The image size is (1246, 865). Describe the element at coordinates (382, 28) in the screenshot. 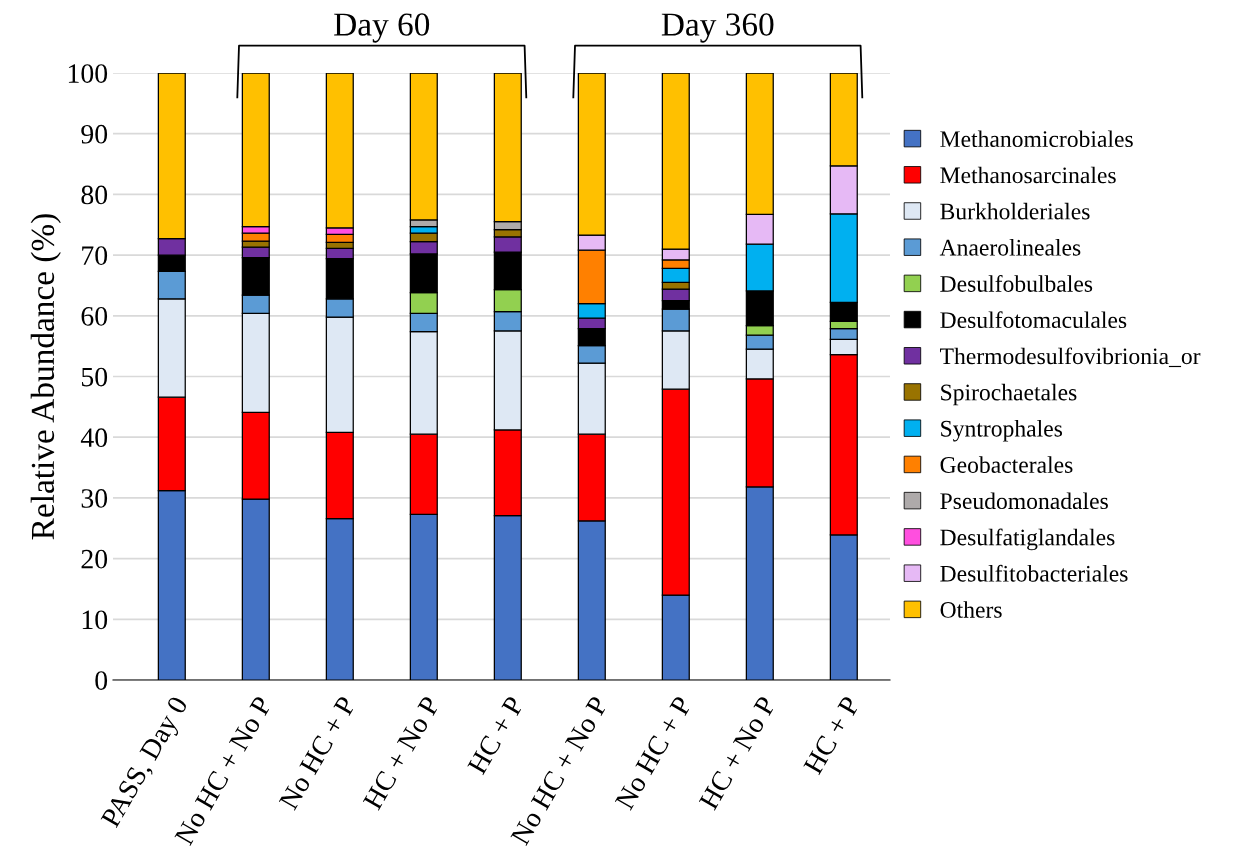

I see `text: Day 60` at that location.